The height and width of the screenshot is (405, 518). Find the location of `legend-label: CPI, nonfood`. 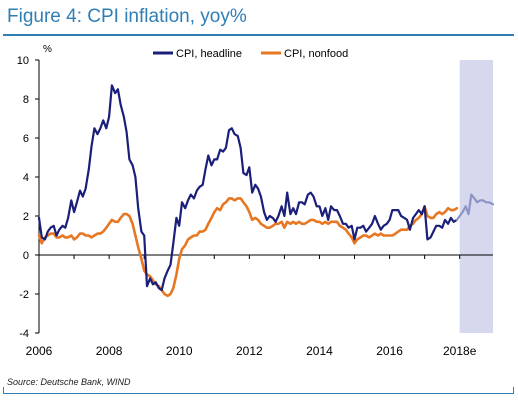

legend-label: CPI, nonfood is located at coordinates (316, 54).